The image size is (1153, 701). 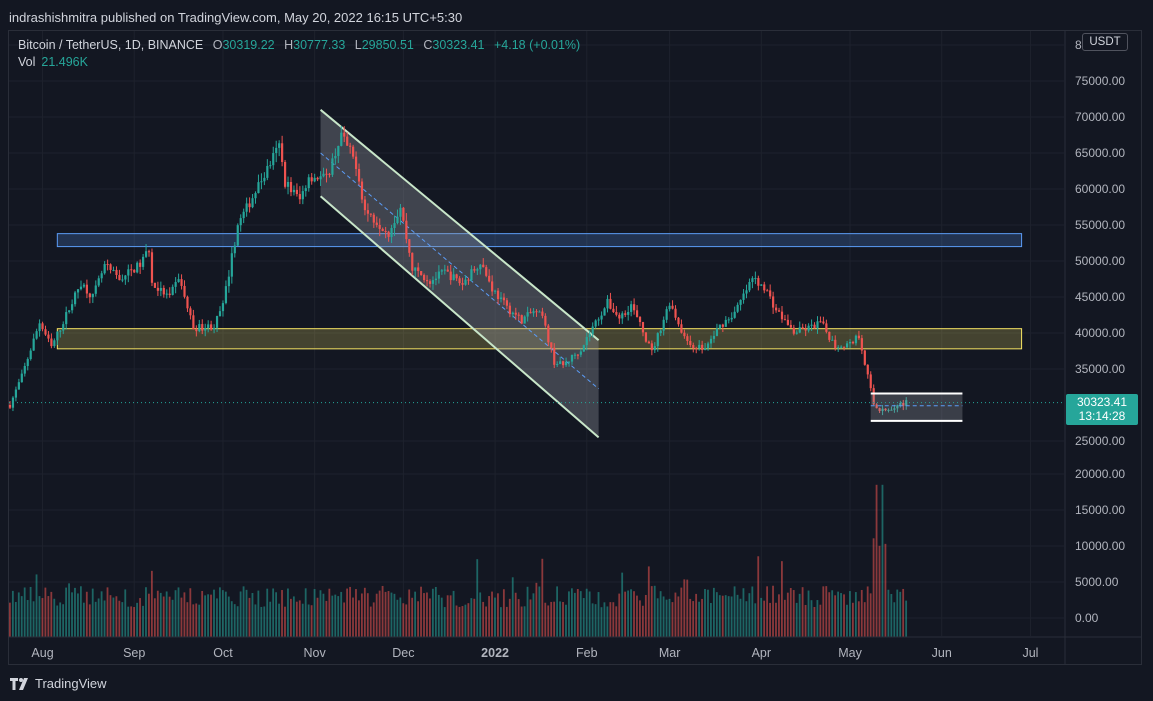 What do you see at coordinates (58, 683) in the screenshot?
I see `footer-brand: TradingView` at bounding box center [58, 683].